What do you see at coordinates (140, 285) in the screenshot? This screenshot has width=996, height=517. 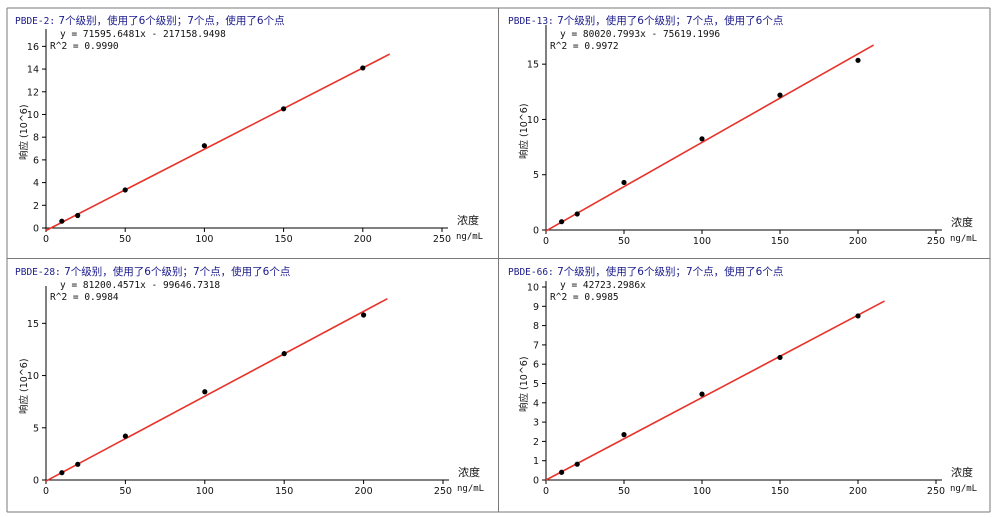 I see `regression-equation: y = 81200.4571x - 99646.7318` at bounding box center [140, 285].